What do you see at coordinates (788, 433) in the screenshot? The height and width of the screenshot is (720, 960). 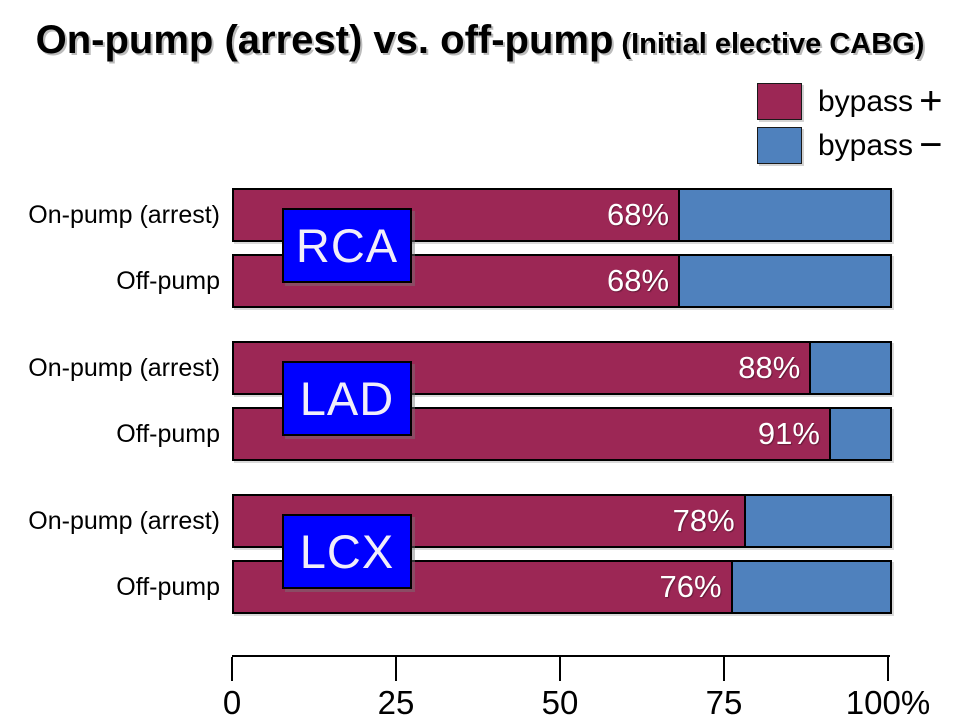 I see `segment-value-label: 91%` at bounding box center [788, 433].